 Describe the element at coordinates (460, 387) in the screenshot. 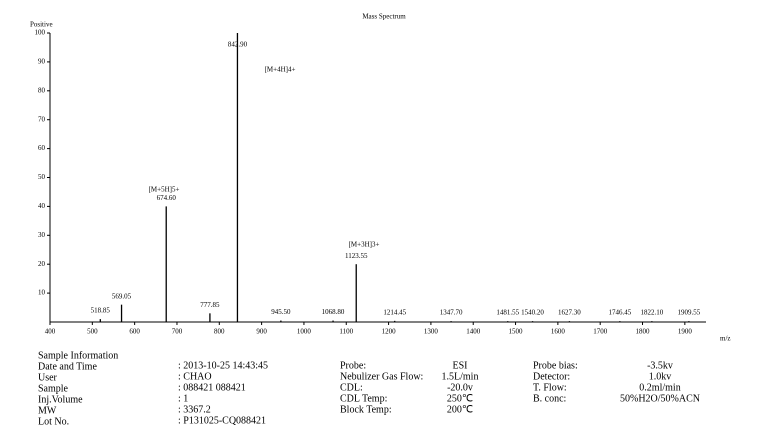

I see `param-value: -20.0v` at that location.